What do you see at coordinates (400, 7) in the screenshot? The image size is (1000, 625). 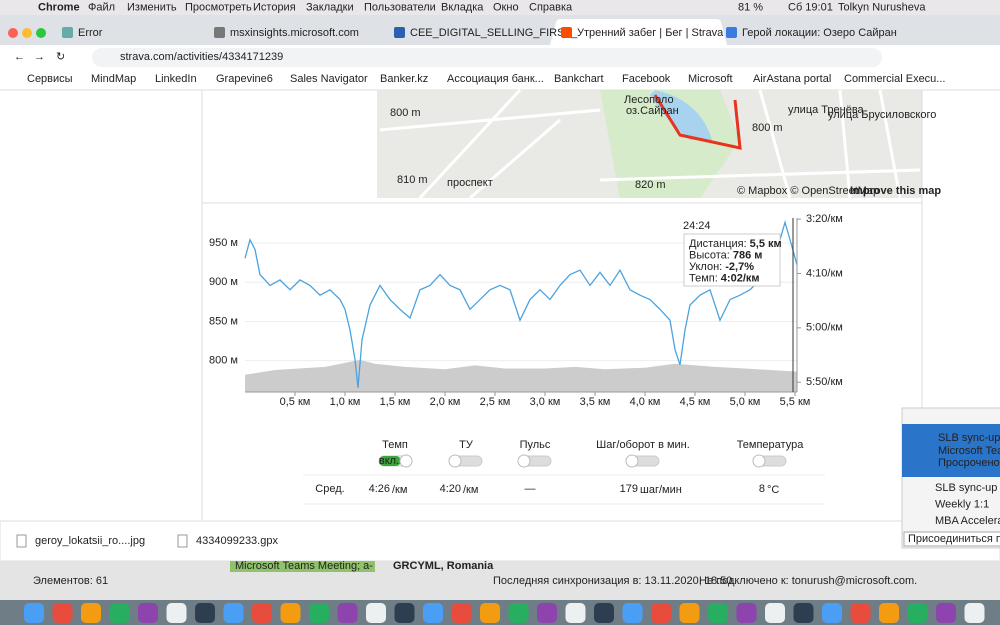 I see `menu-item: Пользователи` at bounding box center [400, 7].